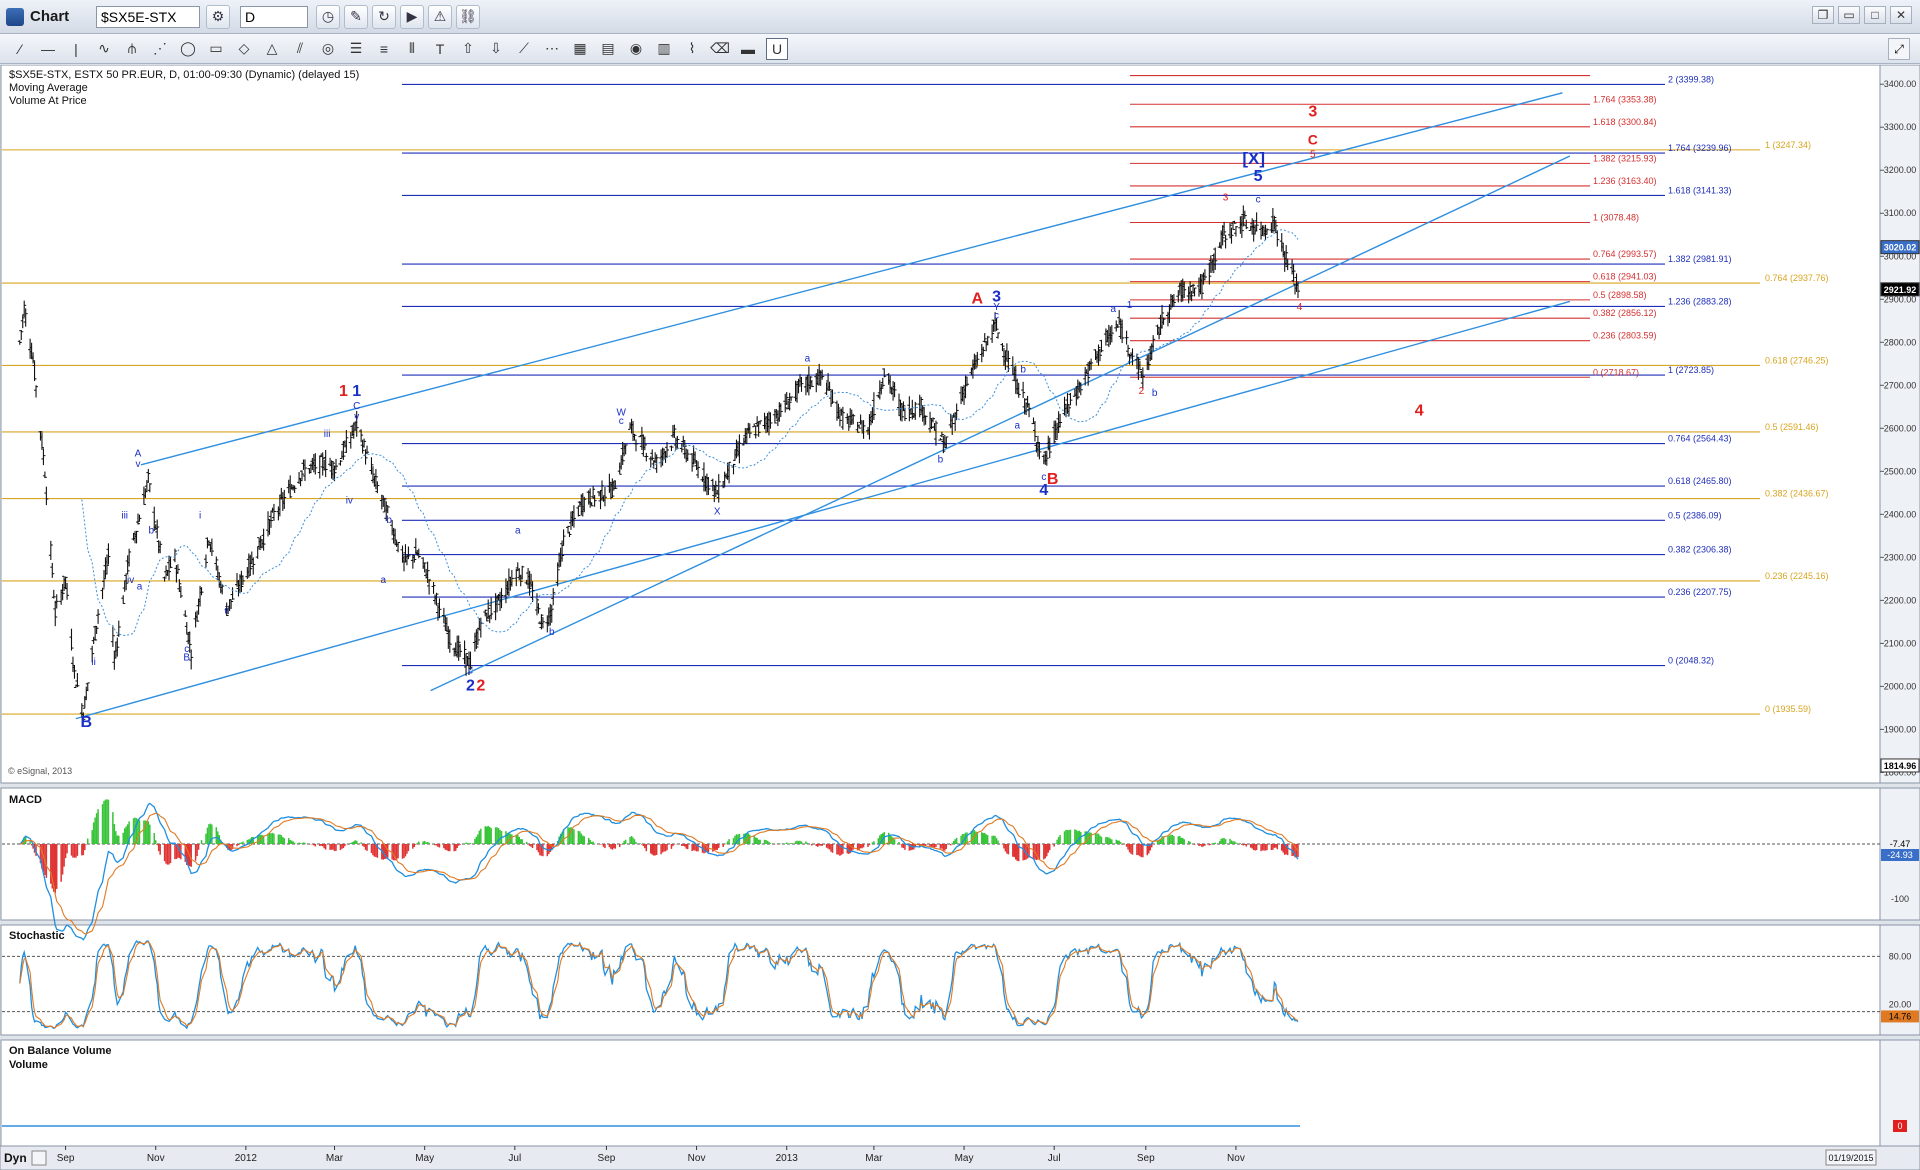 The width and height of the screenshot is (1920, 1170). I want to click on eraser-icon: ⌫, so click(720, 48).